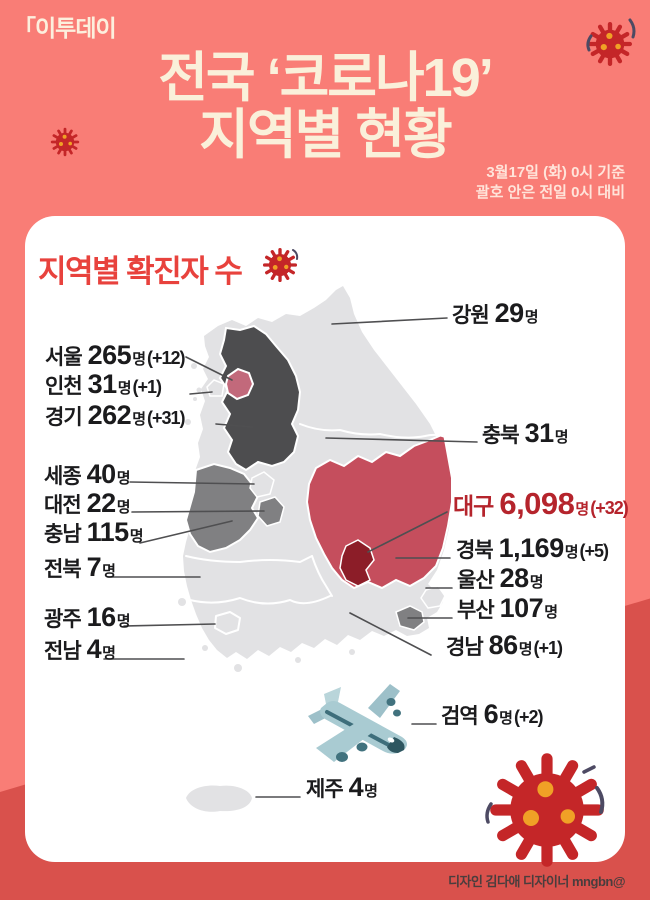 Image resolution: width=650 pixels, height=900 pixels. I want to click on region-label-sejong: 세종 40 명, so click(88, 476).